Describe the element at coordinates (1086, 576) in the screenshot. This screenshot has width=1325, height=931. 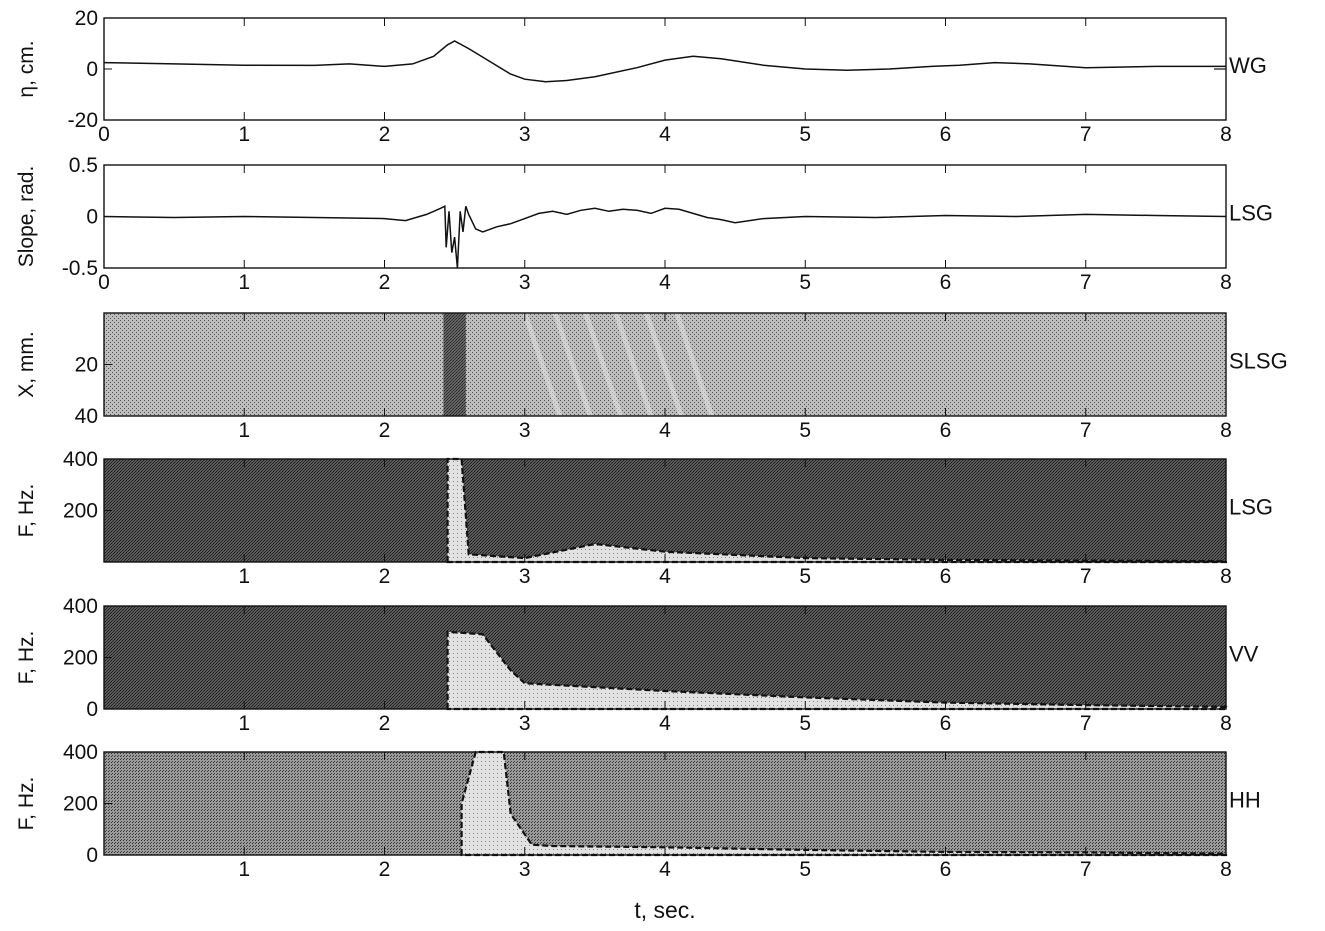
I see `panel-3-xtick-label: 7` at that location.